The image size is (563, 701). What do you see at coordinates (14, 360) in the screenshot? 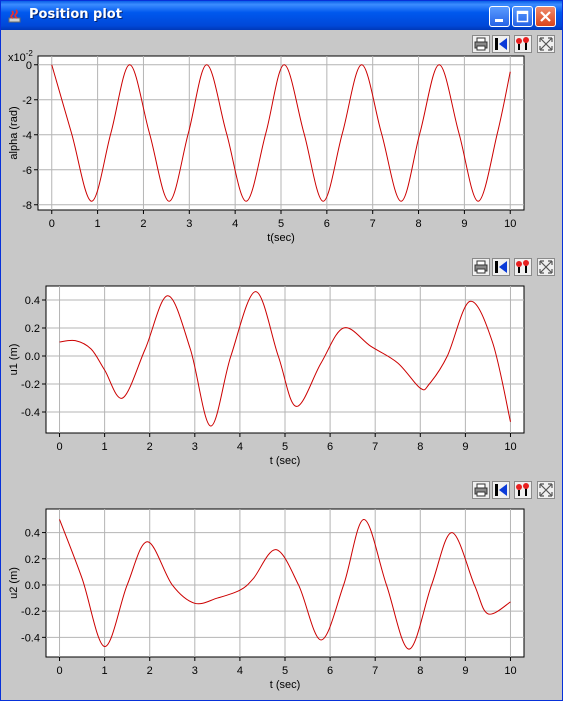
I see `y-axis-label: u1 (m)` at bounding box center [14, 360].